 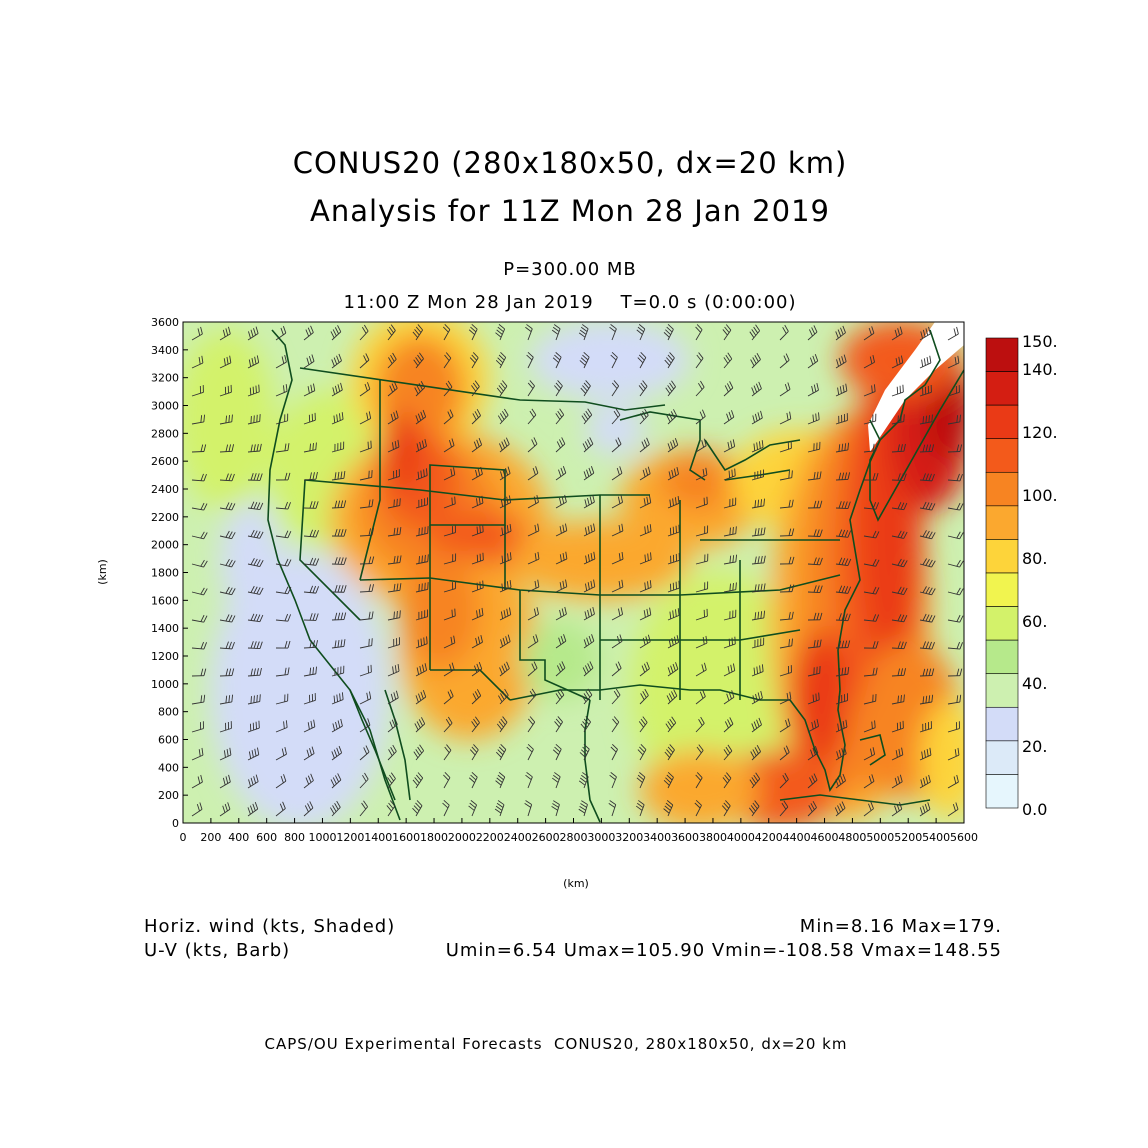 What do you see at coordinates (570, 269) in the screenshot?
I see `pressure-level-label: P=300.00 MB` at bounding box center [570, 269].